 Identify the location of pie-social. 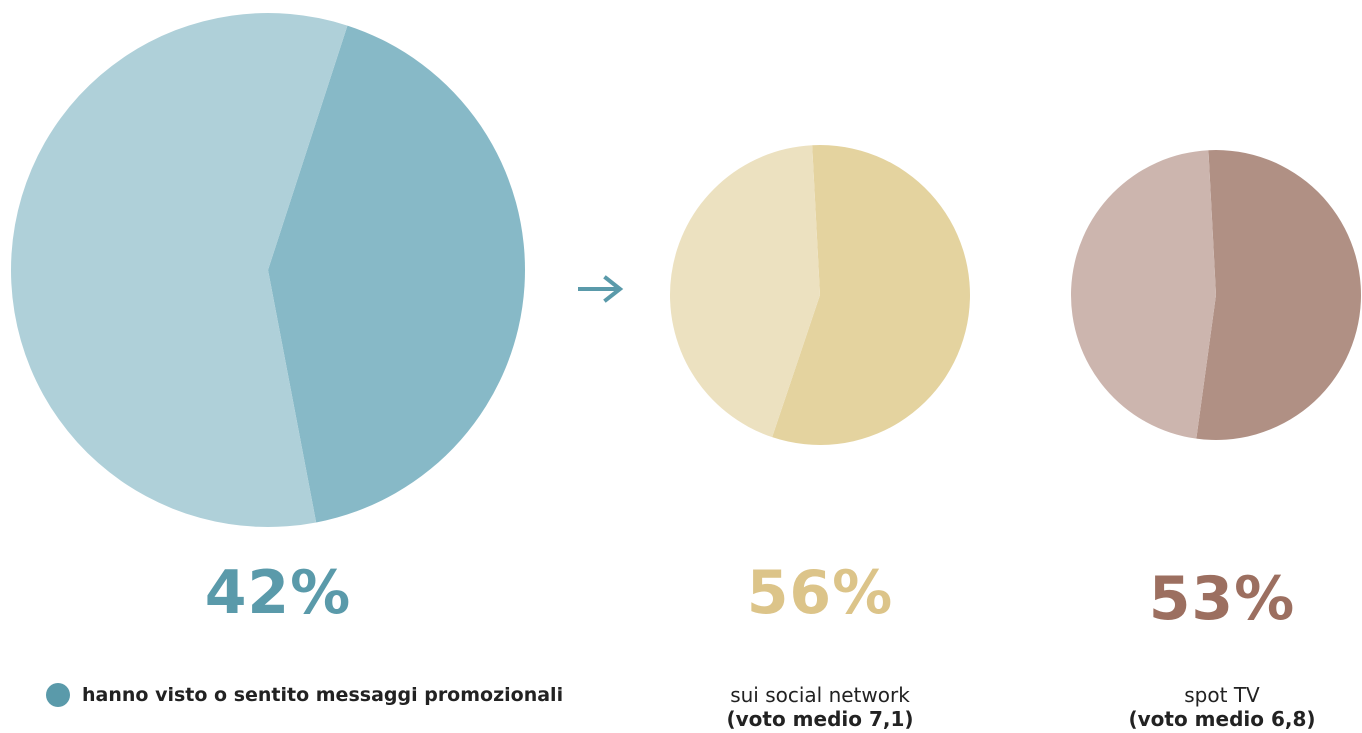
(820, 295).